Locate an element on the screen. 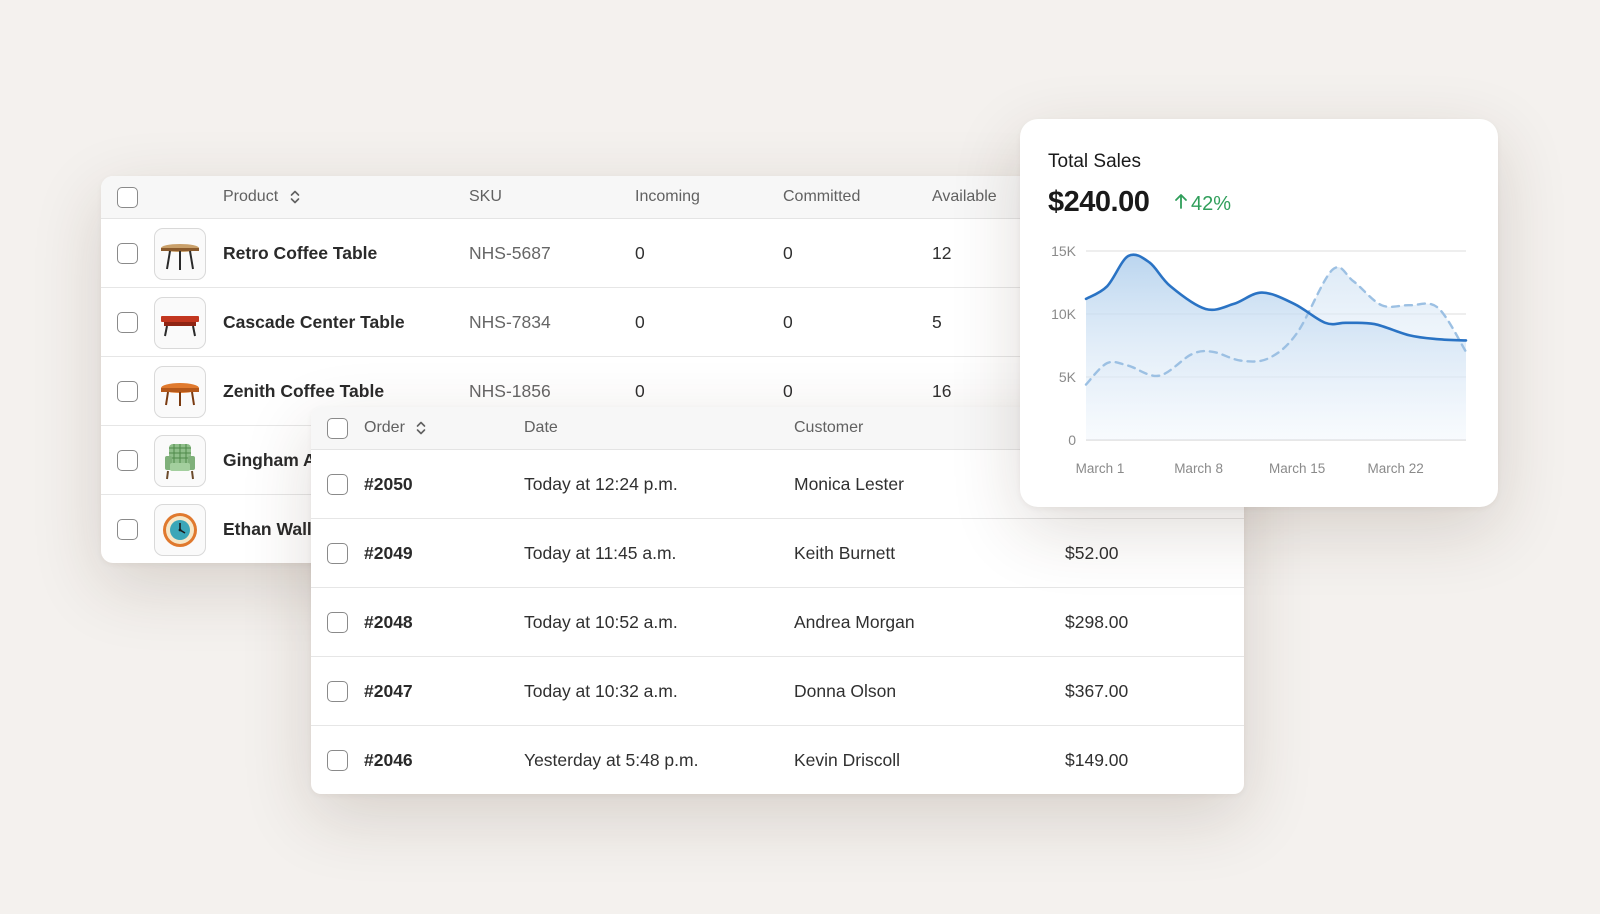  x-tick-label: March 15 is located at coordinates (1297, 468).